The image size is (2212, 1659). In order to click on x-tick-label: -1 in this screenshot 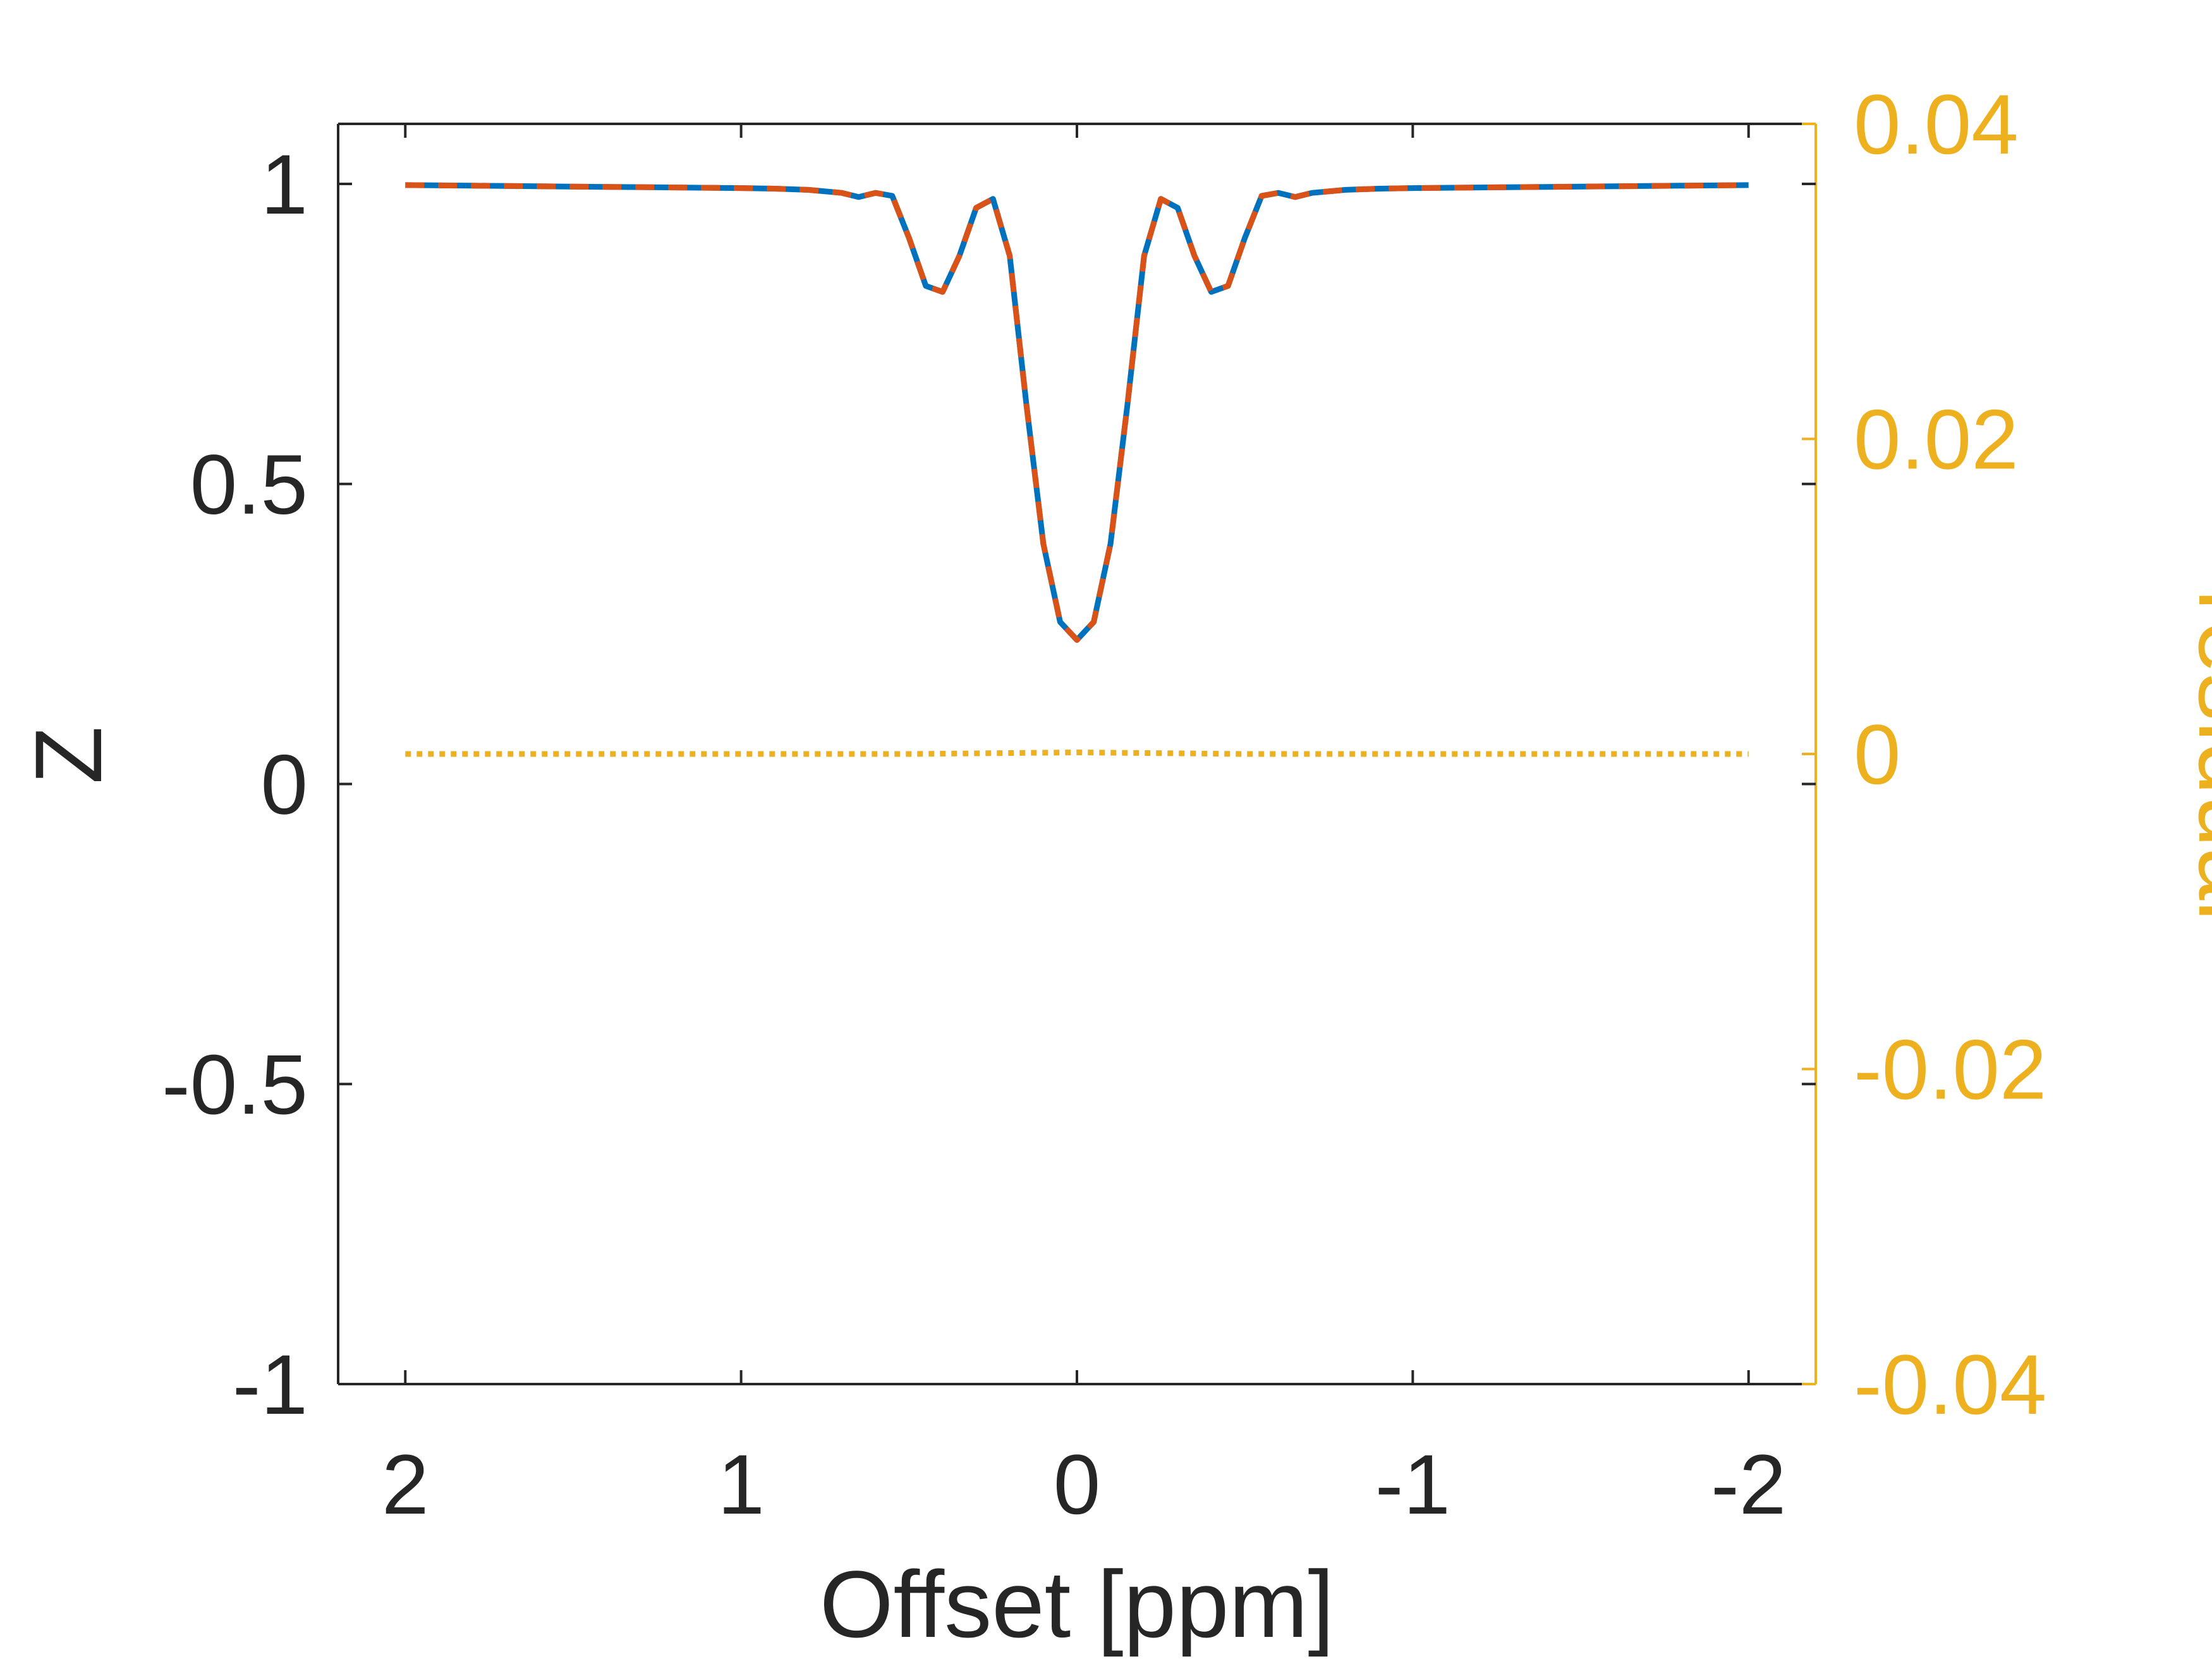, I will do `click(1412, 1485)`.